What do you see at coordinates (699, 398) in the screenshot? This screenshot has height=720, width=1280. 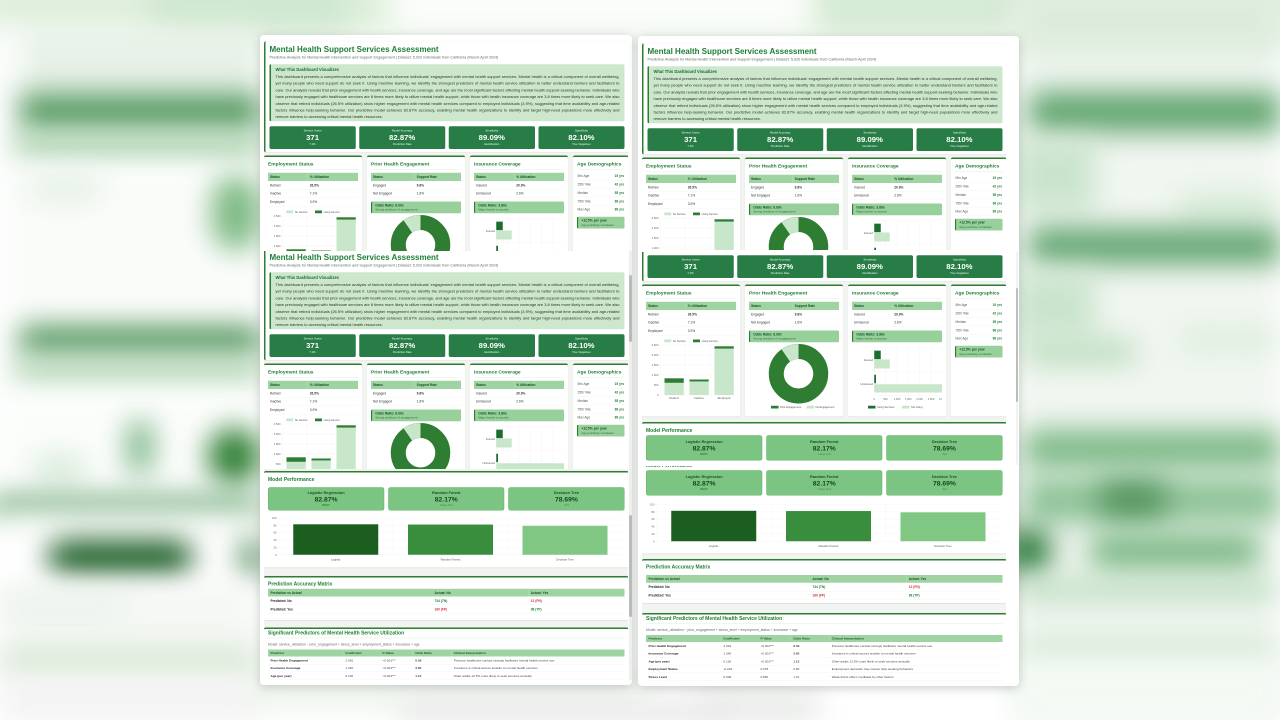 I see `svg-text: Inactive` at bounding box center [699, 398].